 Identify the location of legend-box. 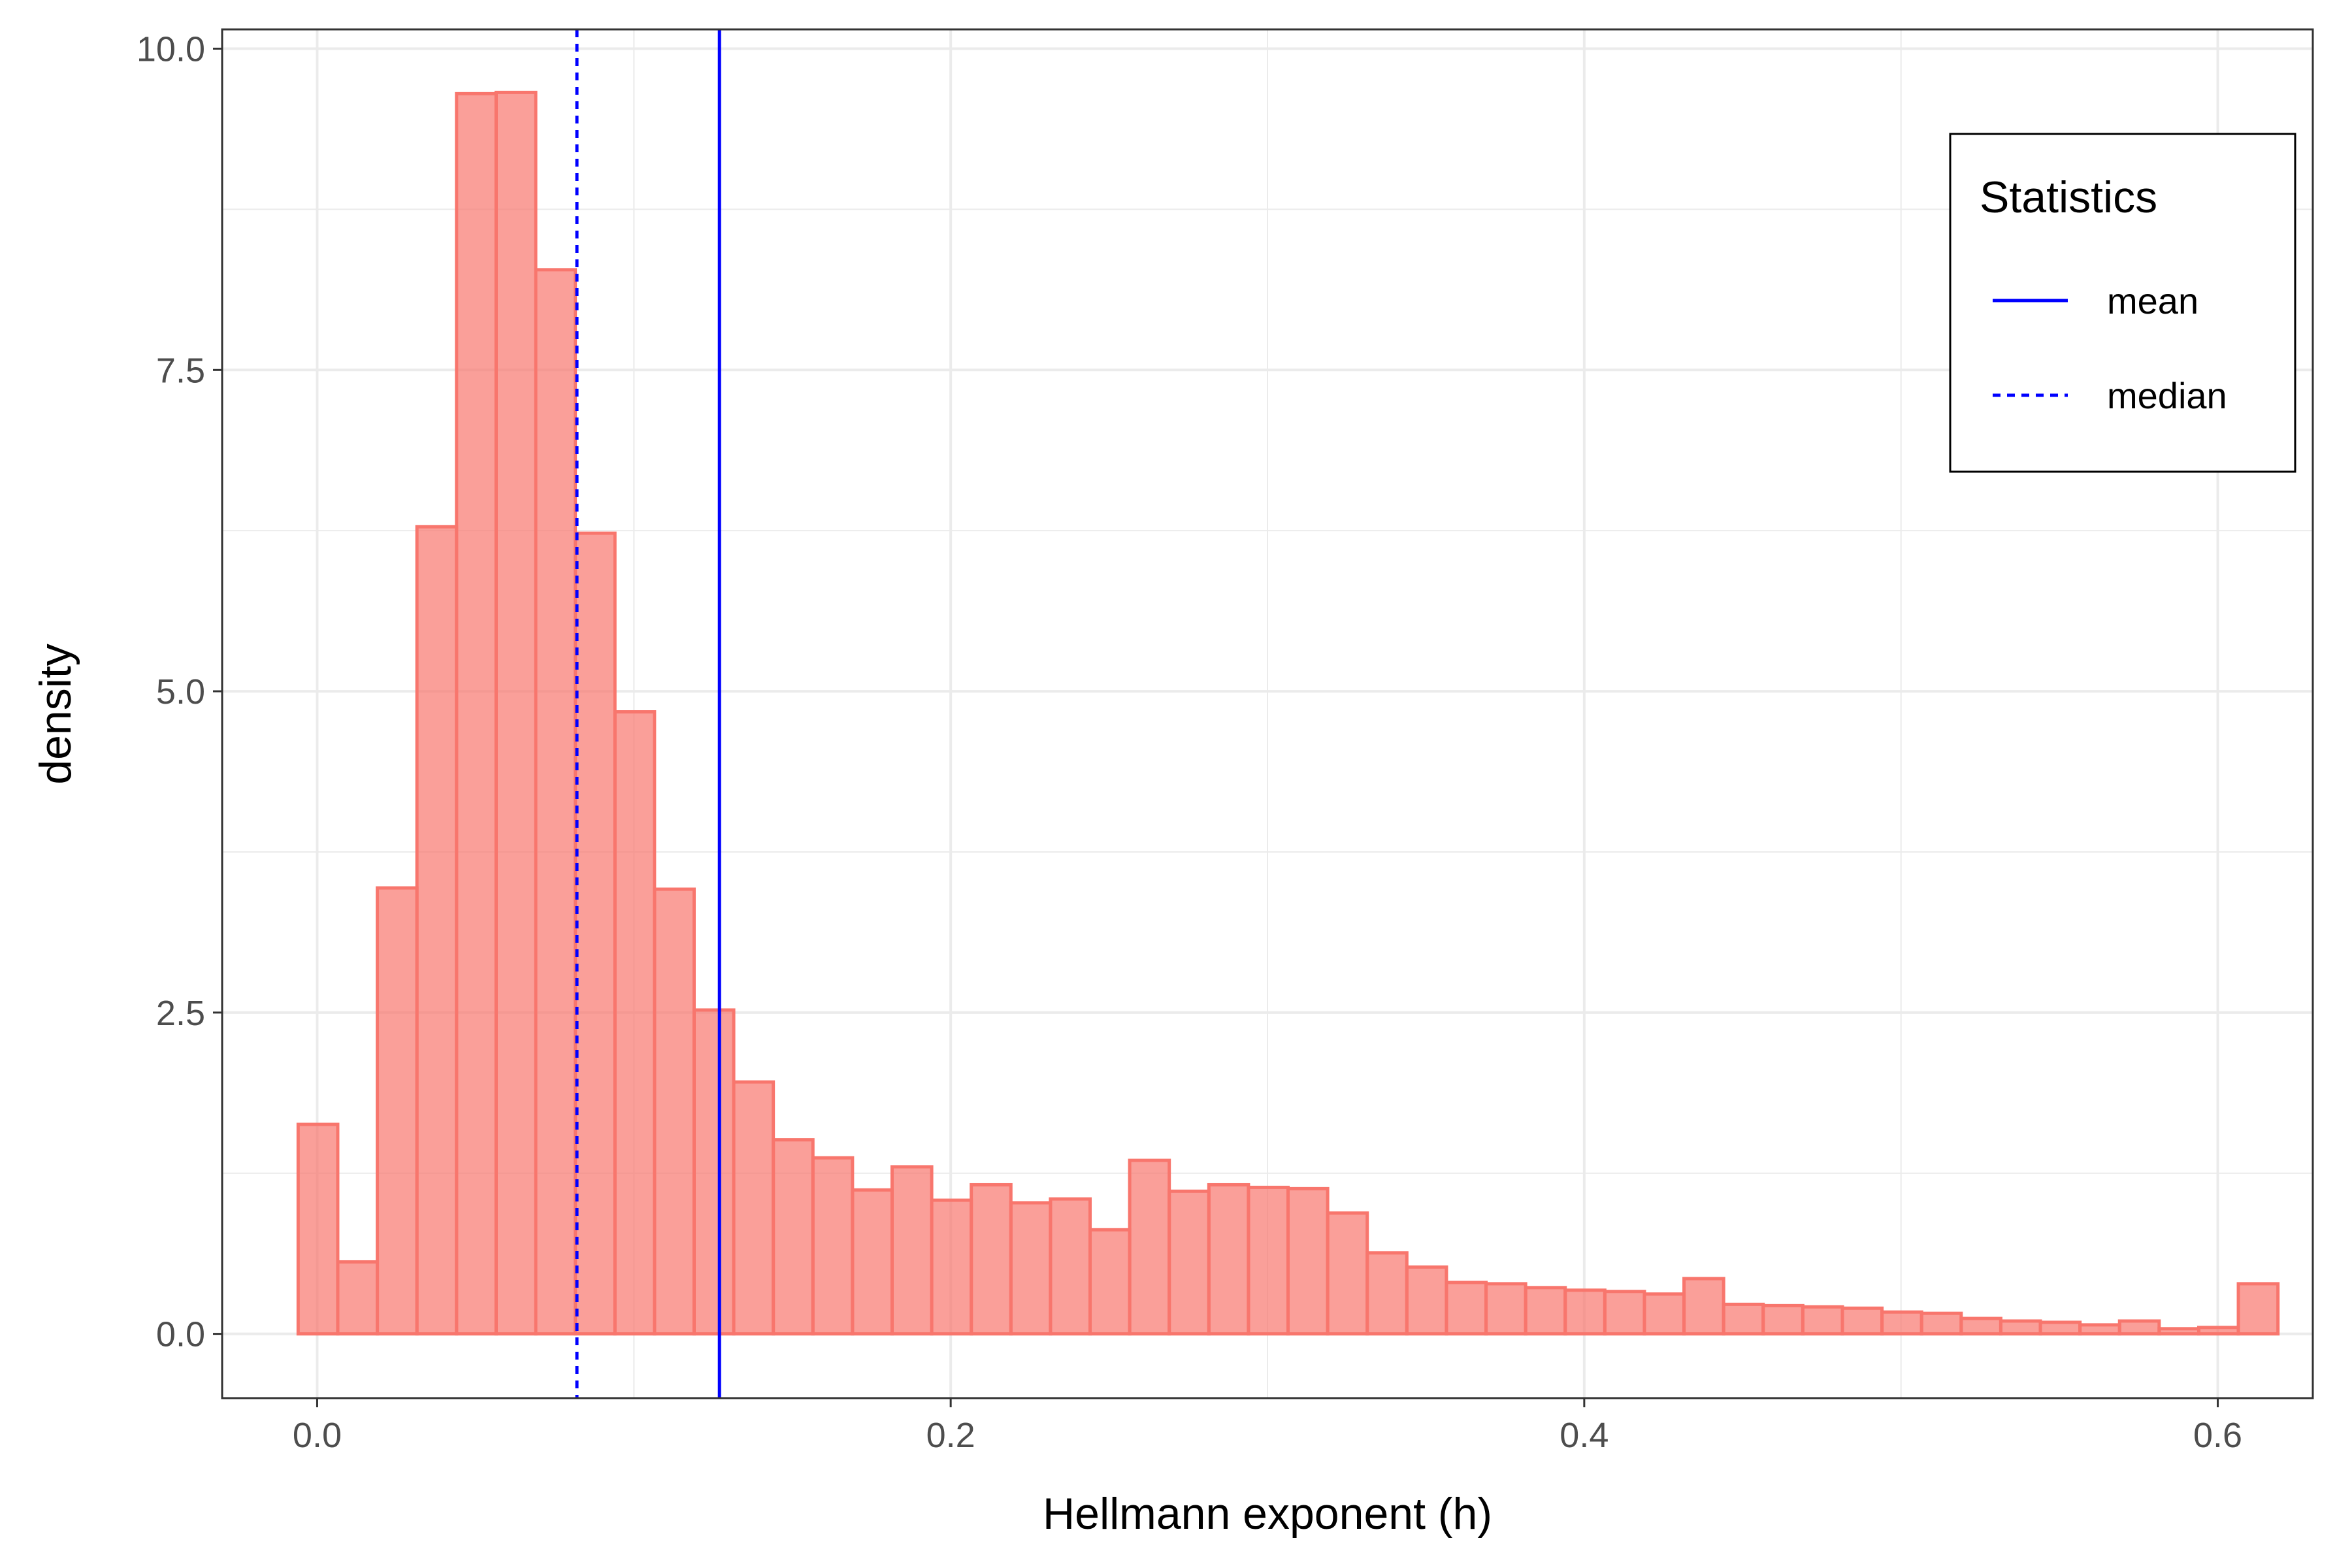
(2122, 303).